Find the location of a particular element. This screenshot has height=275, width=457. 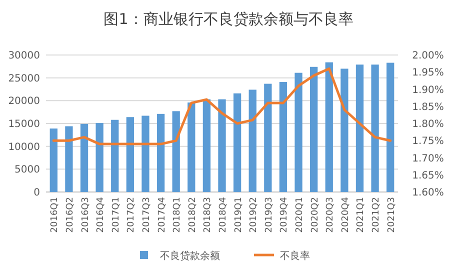

x-tick-label: 2018Q2 is located at coordinates (193, 215).